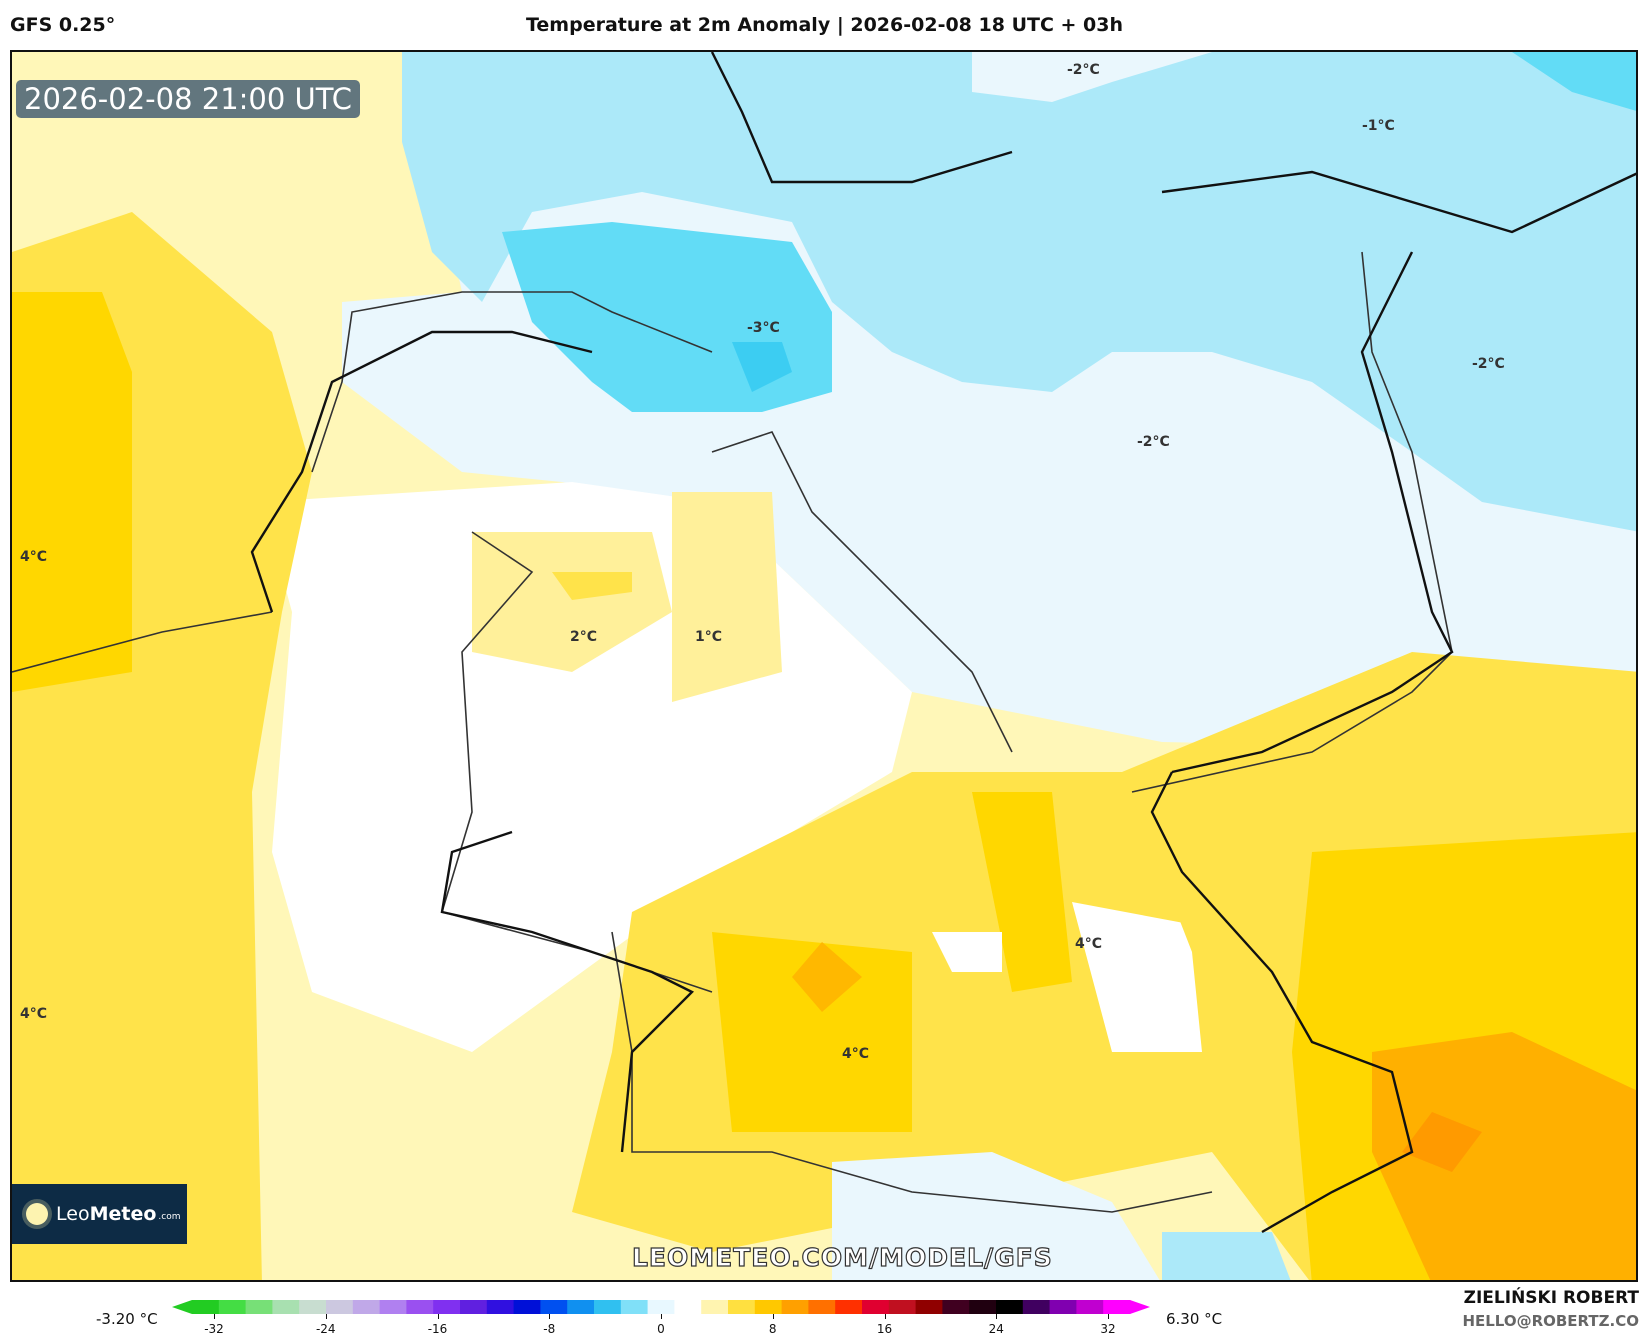  Describe the element at coordinates (37, 1214) in the screenshot. I see `sun-icon` at that location.